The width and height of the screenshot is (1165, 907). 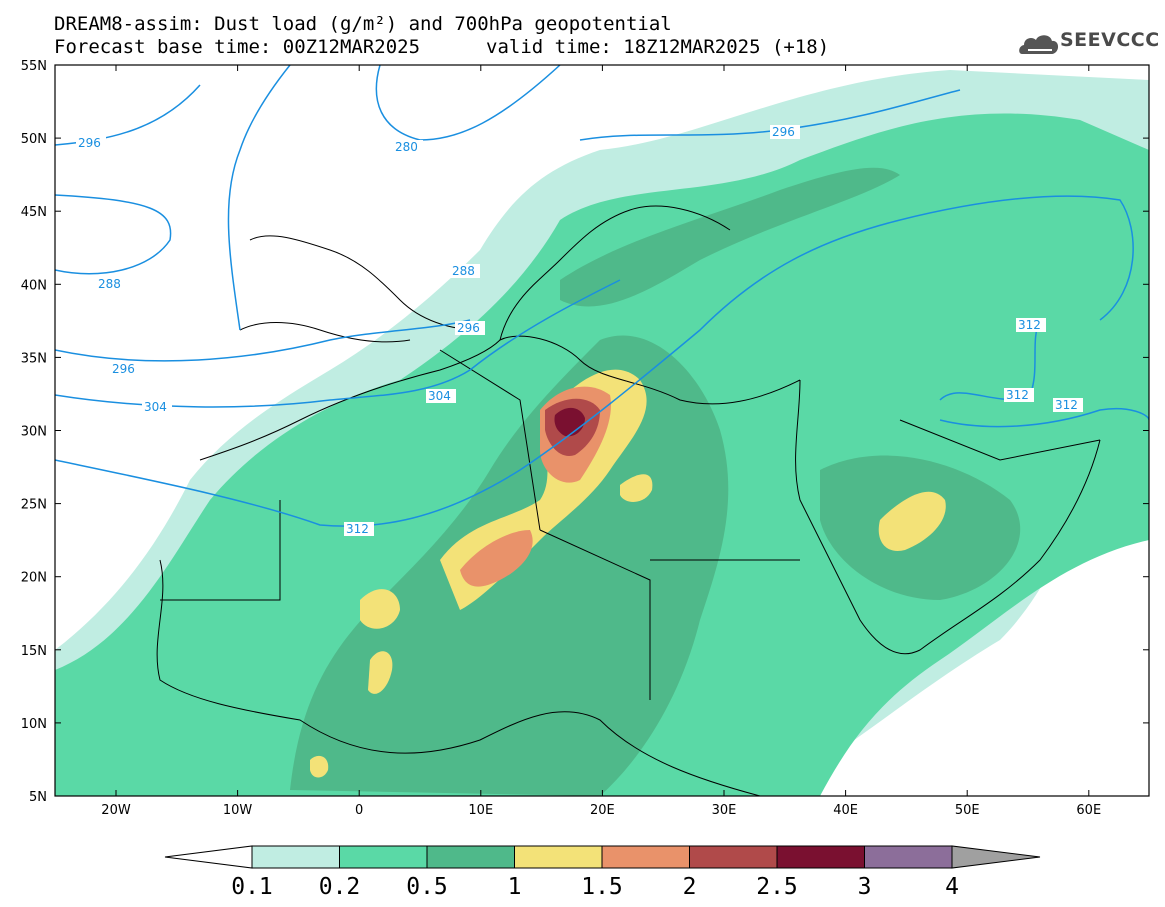 I want to click on lat-tick-label: 30N, so click(x=34, y=432).